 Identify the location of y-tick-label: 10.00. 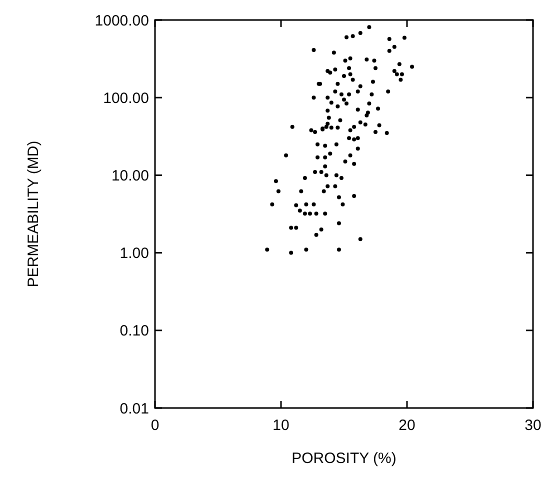
(130, 175).